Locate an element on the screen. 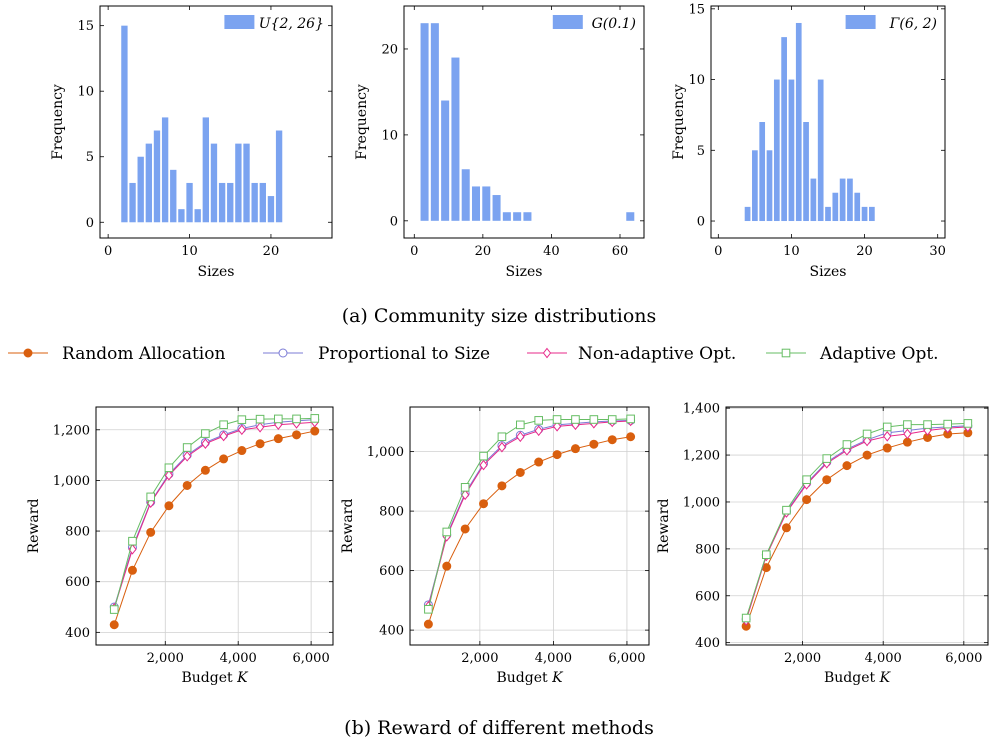 This screenshot has height=744, width=999. y-tick-label: 400 is located at coordinates (707, 643).